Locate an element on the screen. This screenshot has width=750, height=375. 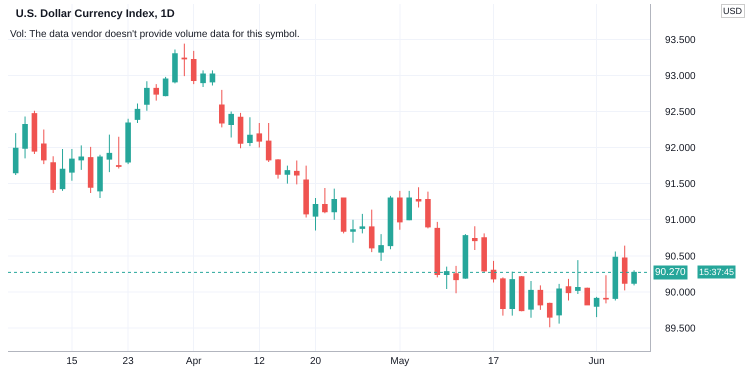
x-tick-label: 23 is located at coordinates (128, 361).